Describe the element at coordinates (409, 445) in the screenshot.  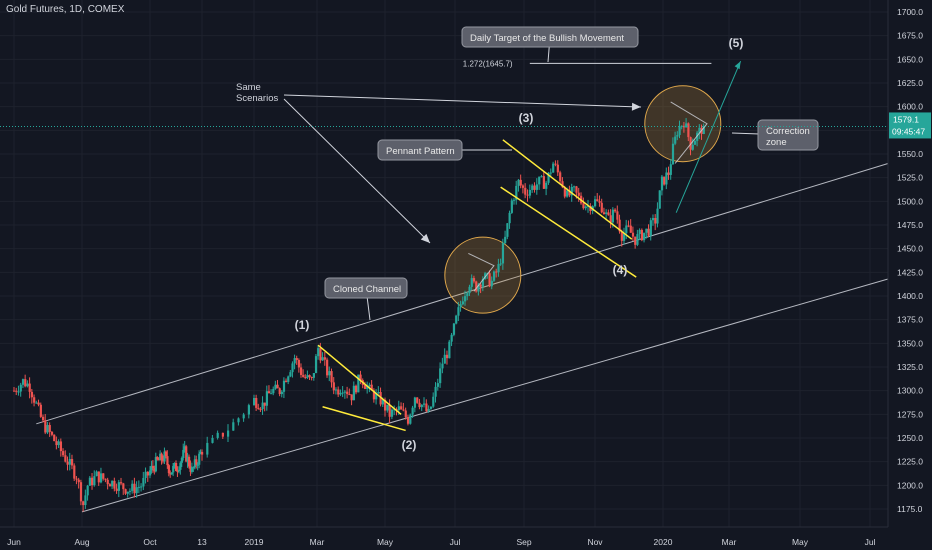
I see `wave-label: (2)` at that location.